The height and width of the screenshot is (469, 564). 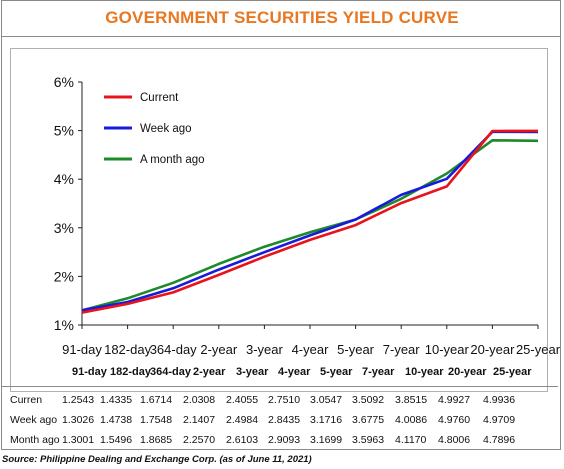 What do you see at coordinates (326, 420) in the screenshot?
I see `table-cell: 3.1716` at bounding box center [326, 420].